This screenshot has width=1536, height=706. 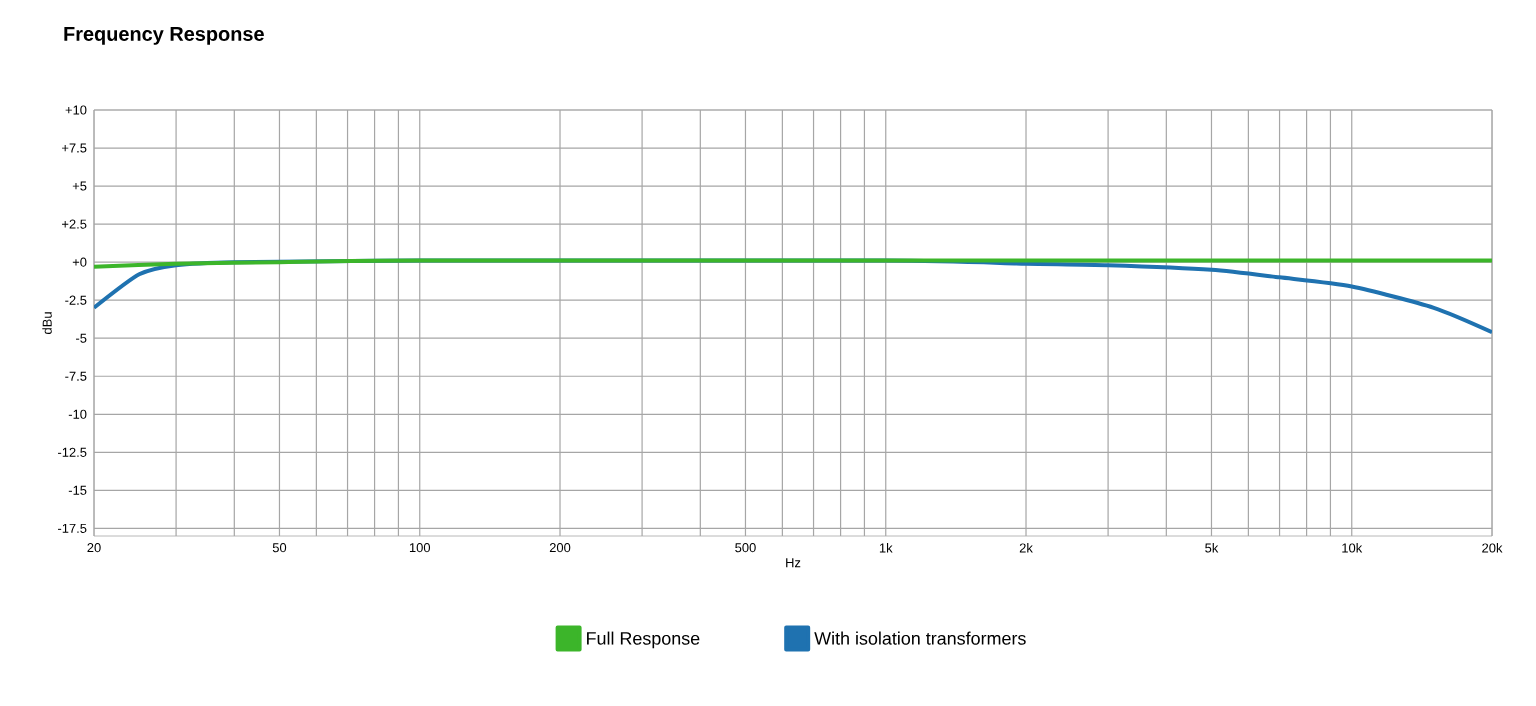 I want to click on legend-label: Full Response, so click(x=643, y=640).